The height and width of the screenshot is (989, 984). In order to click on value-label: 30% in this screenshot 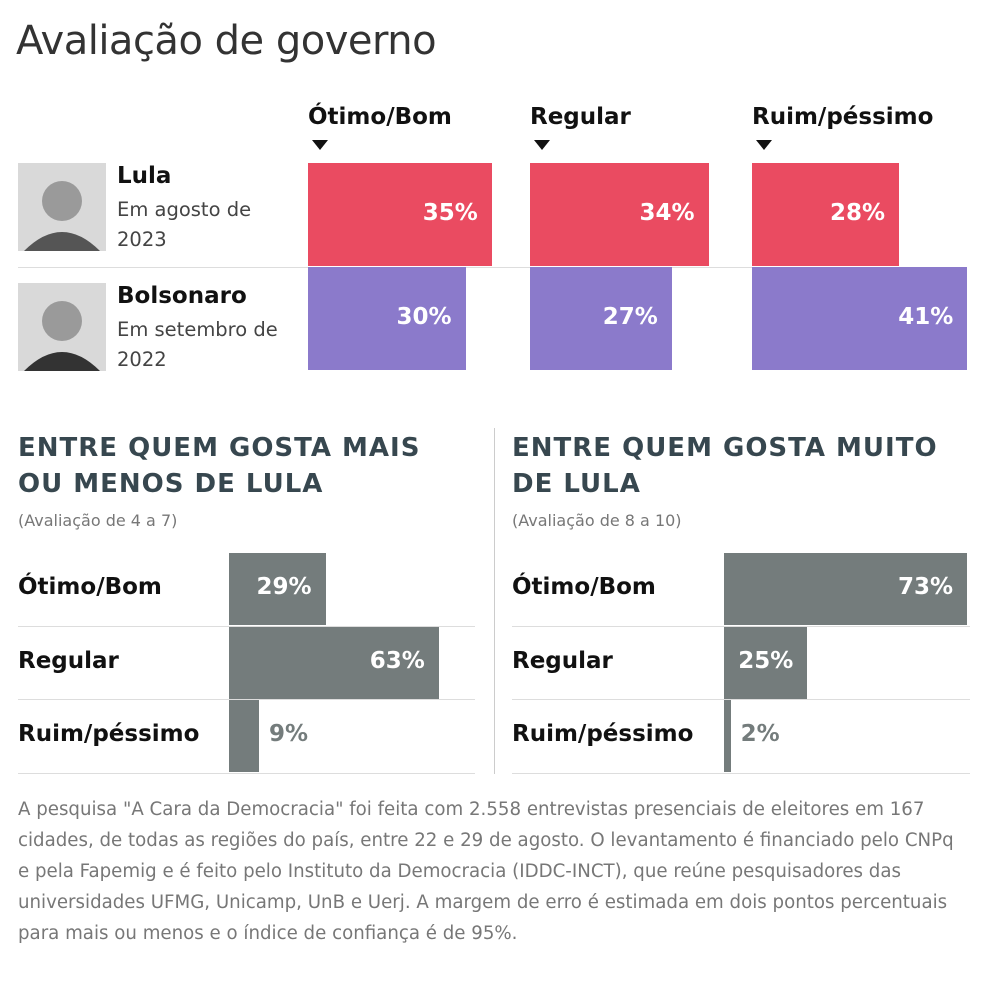, I will do `click(424, 316)`.